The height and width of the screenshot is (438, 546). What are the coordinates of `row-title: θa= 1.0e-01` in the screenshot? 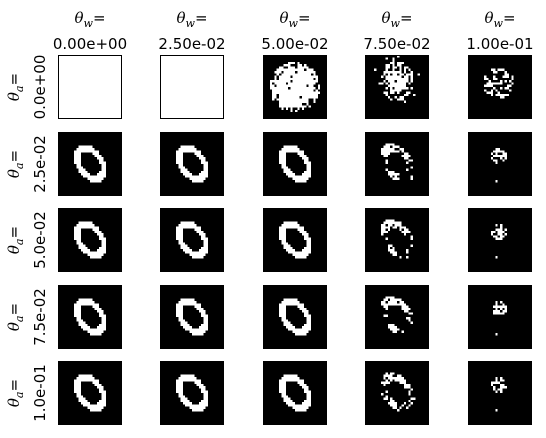 It's located at (26, 393).